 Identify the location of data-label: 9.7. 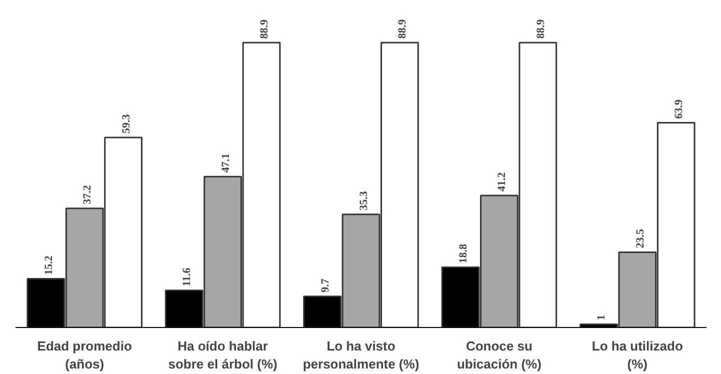
(325, 285).